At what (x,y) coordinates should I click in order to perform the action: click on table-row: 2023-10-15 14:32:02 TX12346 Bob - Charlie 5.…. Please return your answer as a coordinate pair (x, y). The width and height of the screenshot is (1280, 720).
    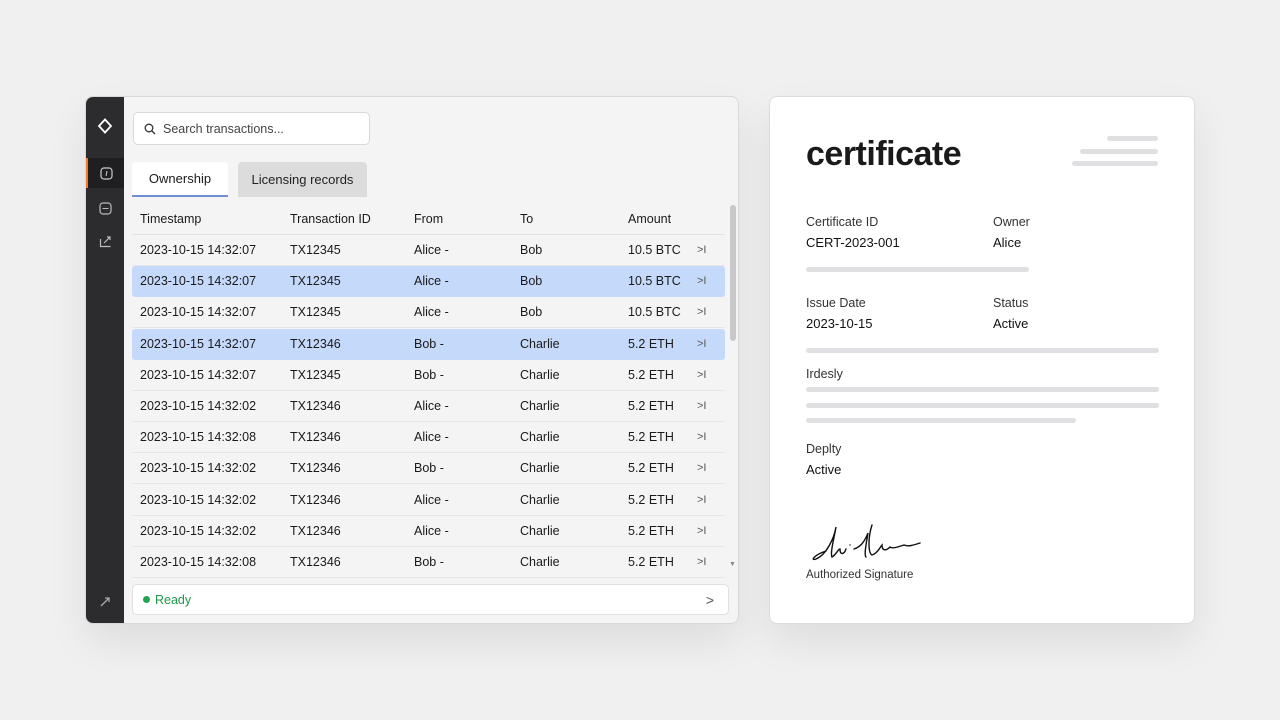
    Looking at the image, I should click on (428, 469).